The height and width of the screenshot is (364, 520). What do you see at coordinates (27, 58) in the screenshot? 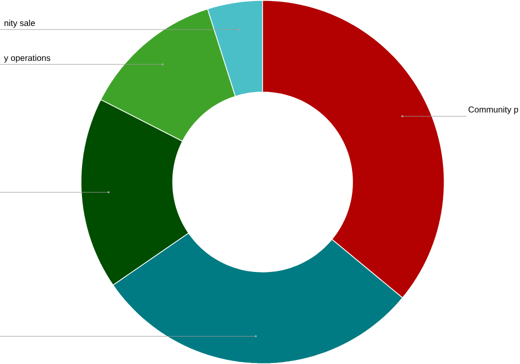
I see `slice-label: y operations` at bounding box center [27, 58].